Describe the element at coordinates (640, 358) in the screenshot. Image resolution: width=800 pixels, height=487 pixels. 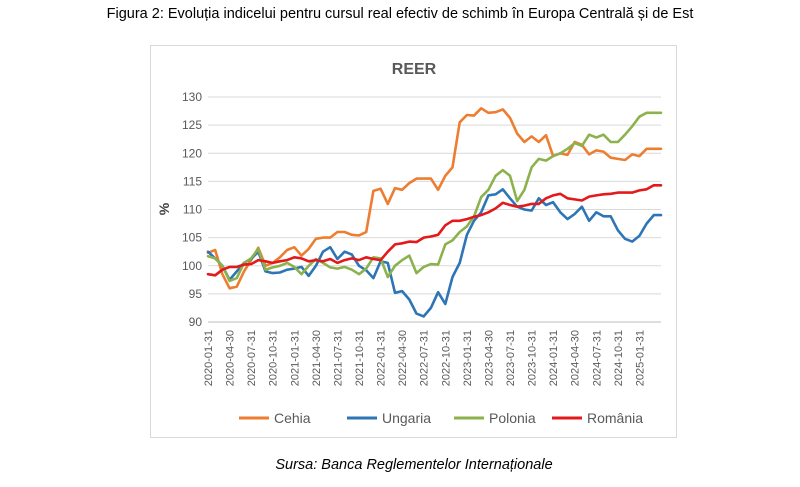
I see `x-tick-label: 2025-01-31` at that location.